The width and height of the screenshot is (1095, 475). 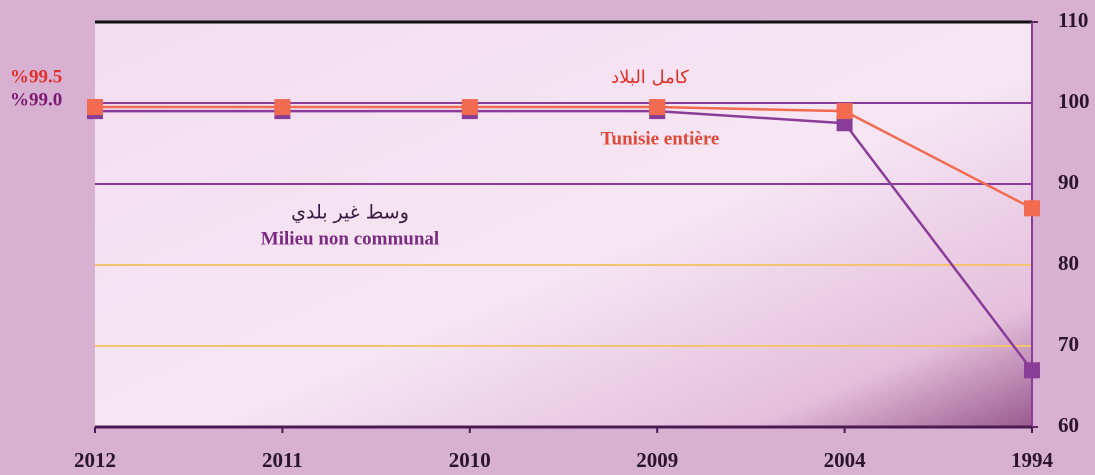 What do you see at coordinates (470, 460) in the screenshot?
I see `x-tick-label: 2010` at bounding box center [470, 460].